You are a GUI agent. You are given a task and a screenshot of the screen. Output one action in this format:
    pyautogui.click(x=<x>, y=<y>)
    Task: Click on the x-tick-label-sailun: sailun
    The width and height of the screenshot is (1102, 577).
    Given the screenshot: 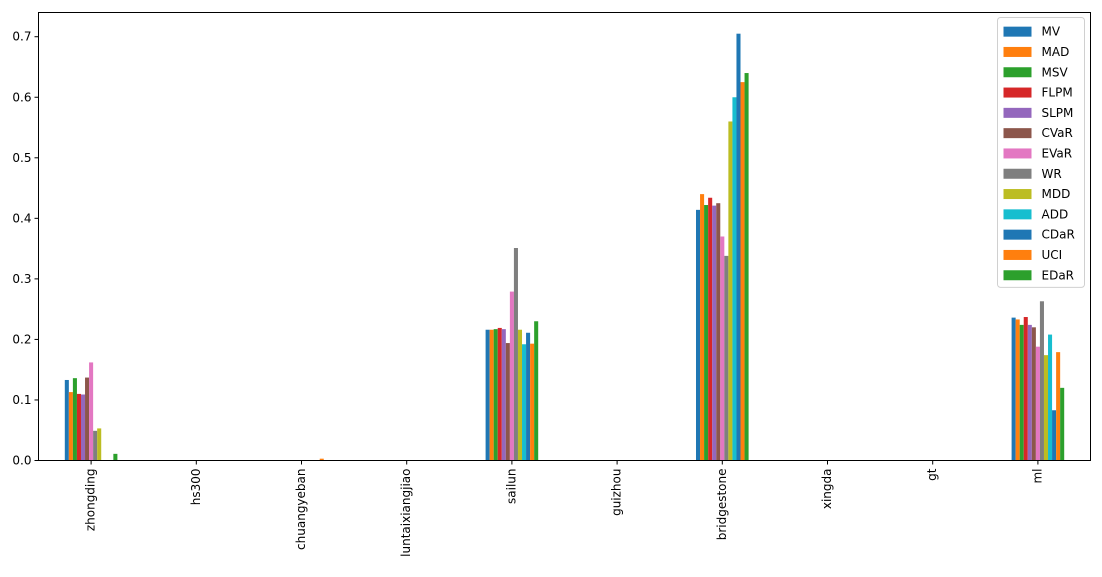 What is the action you would take?
    pyautogui.click(x=511, y=486)
    